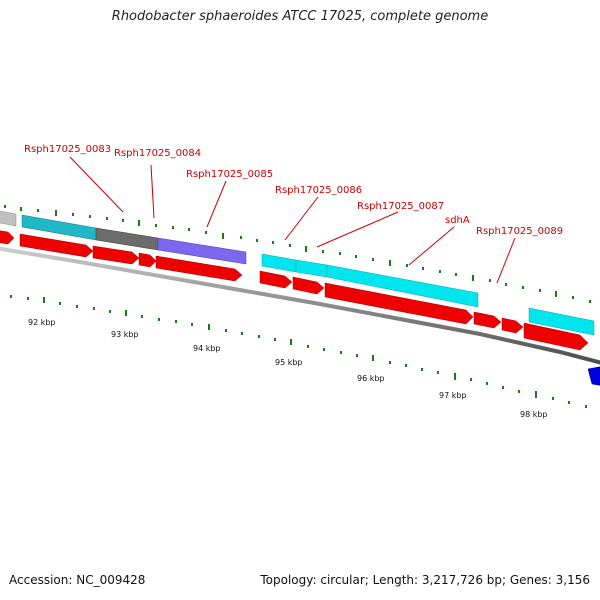  What do you see at coordinates (534, 414) in the screenshot?
I see `scale-label-98: 98 kbp` at bounding box center [534, 414].